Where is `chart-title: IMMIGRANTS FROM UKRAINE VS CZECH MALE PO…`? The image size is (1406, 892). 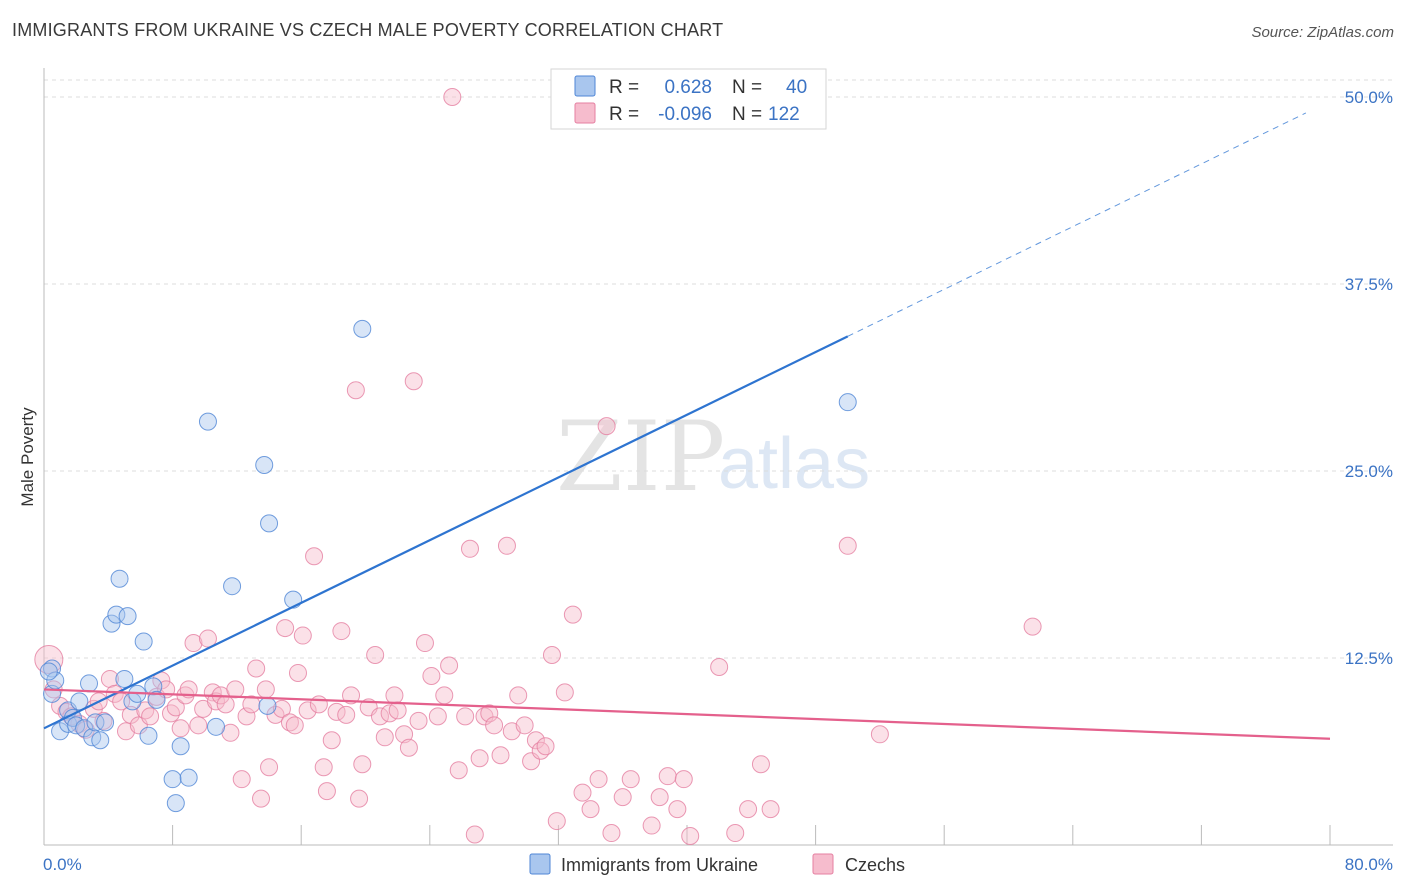 chart-title: IMMIGRANTS FROM UKRAINE VS CZECH MALE PO… is located at coordinates (368, 30).